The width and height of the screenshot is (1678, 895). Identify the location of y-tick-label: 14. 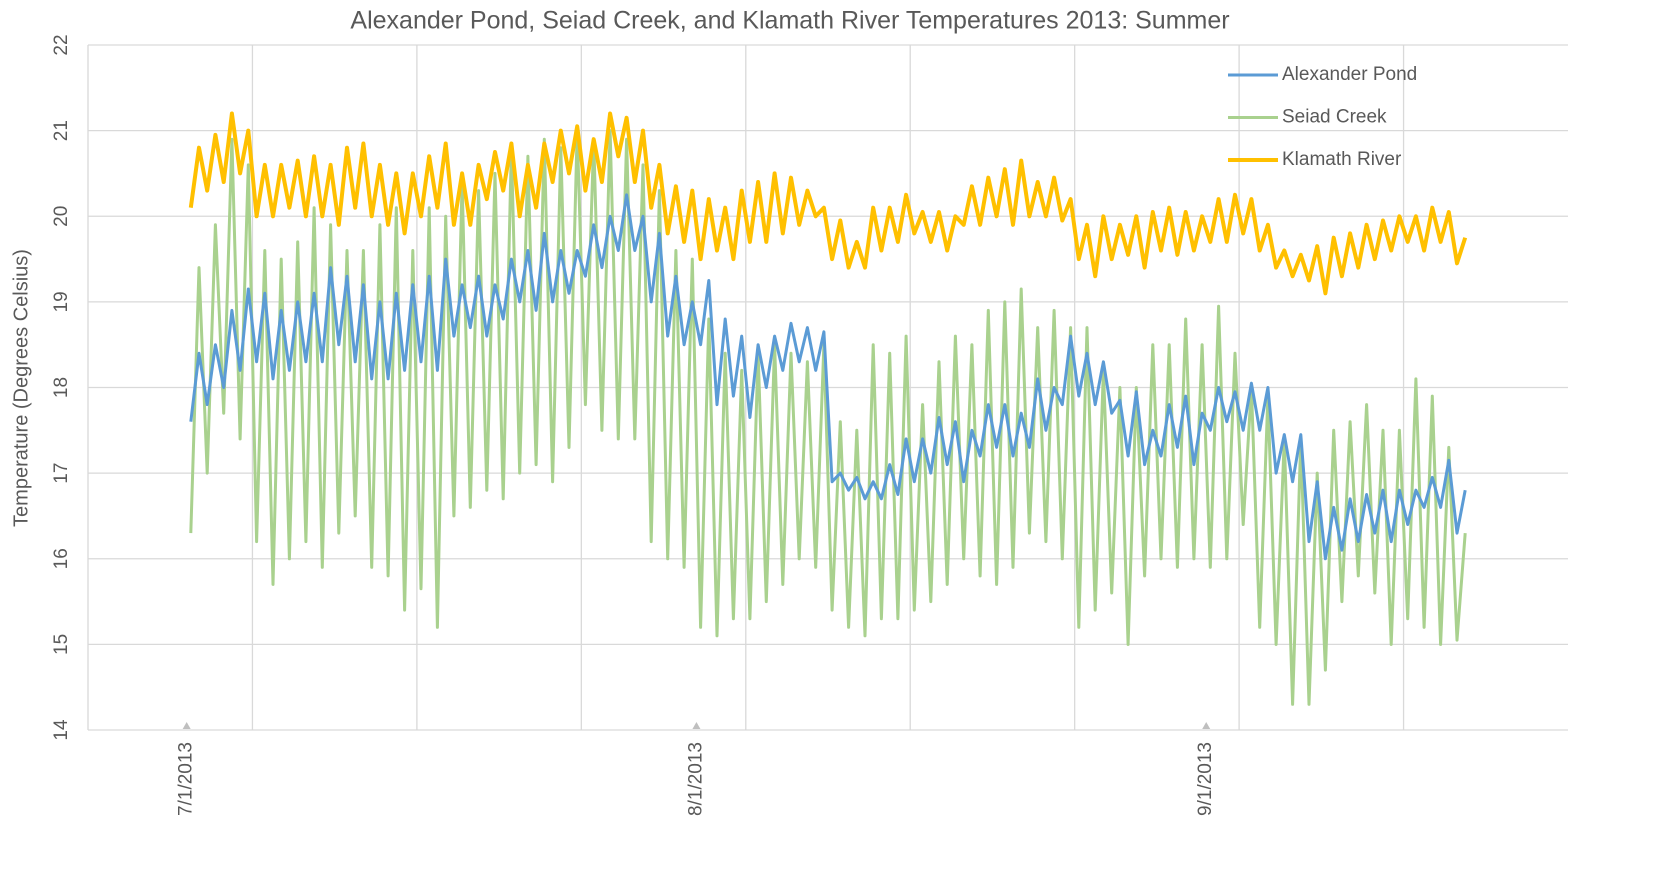
(61, 730).